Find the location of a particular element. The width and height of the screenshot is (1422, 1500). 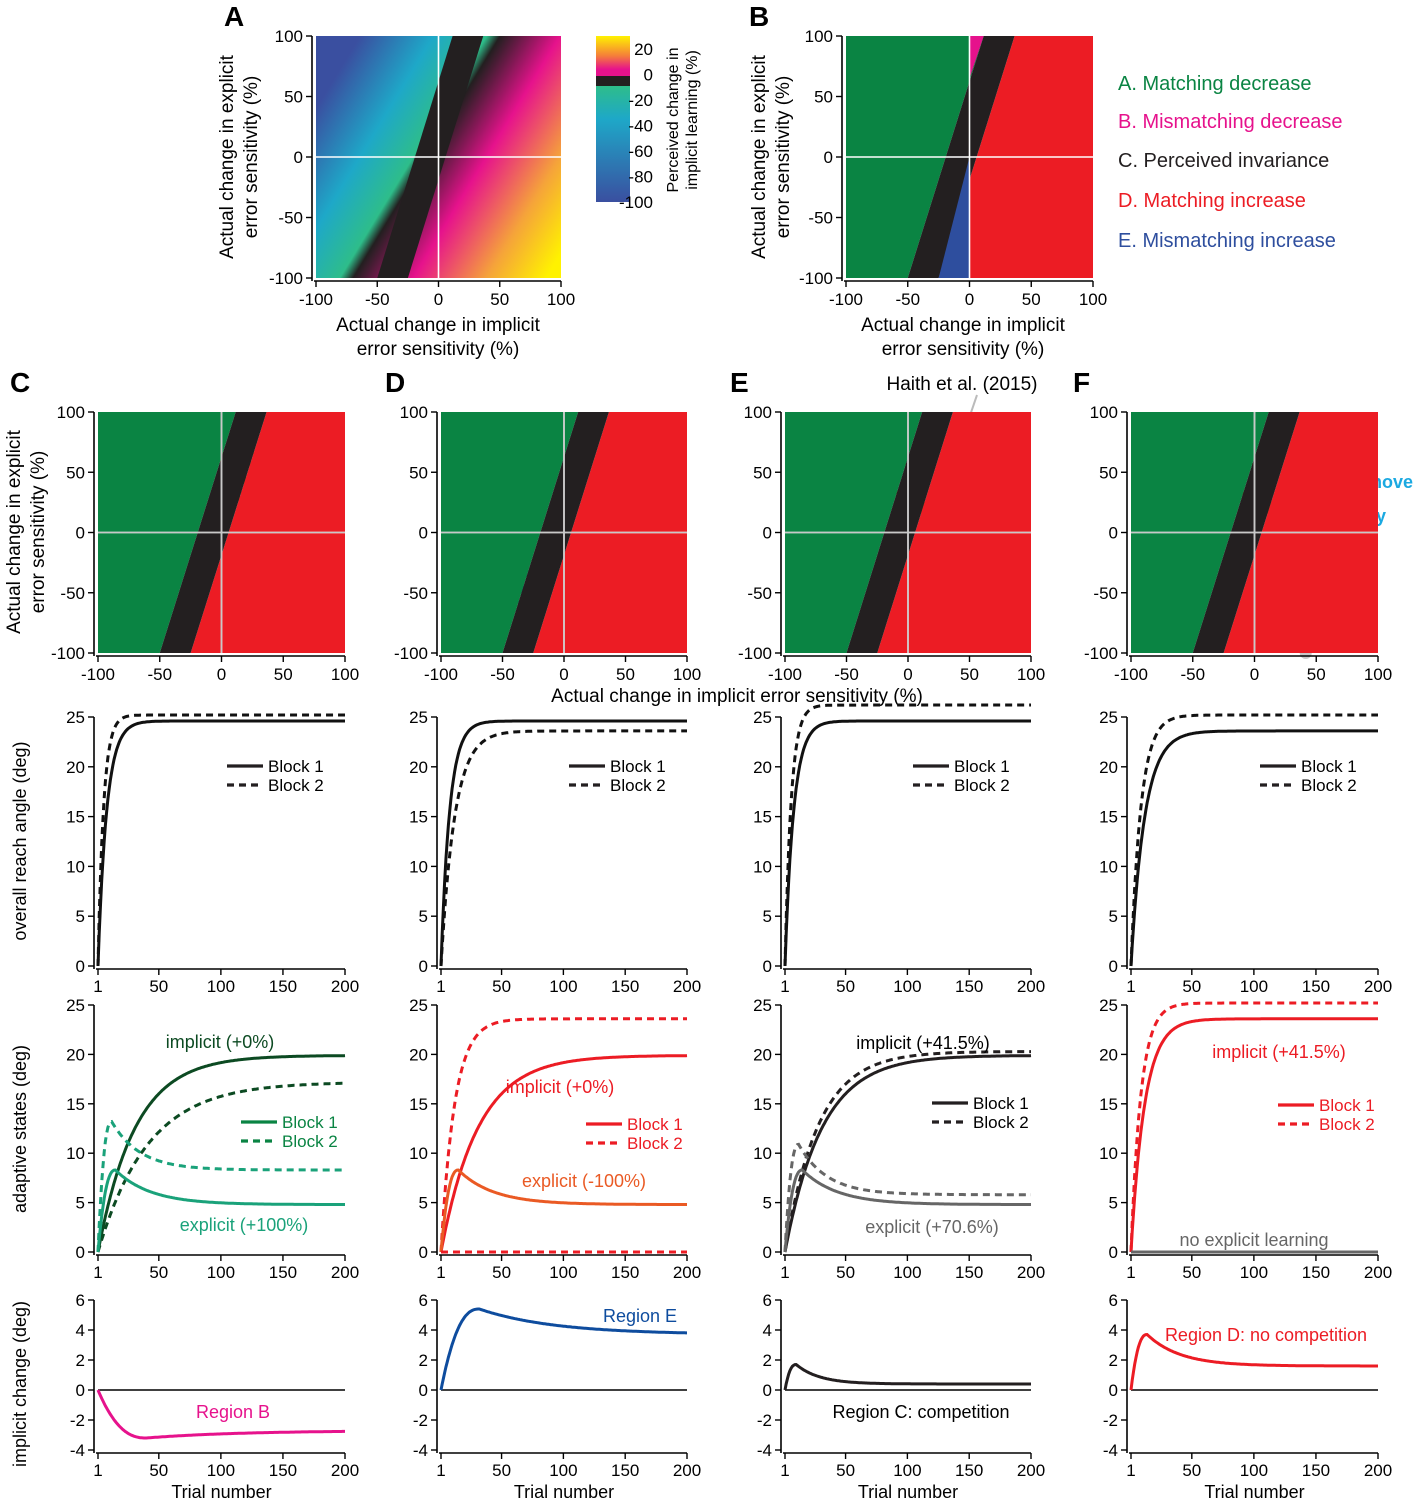

y-tick-label: -100 is located at coordinates (68, 653).